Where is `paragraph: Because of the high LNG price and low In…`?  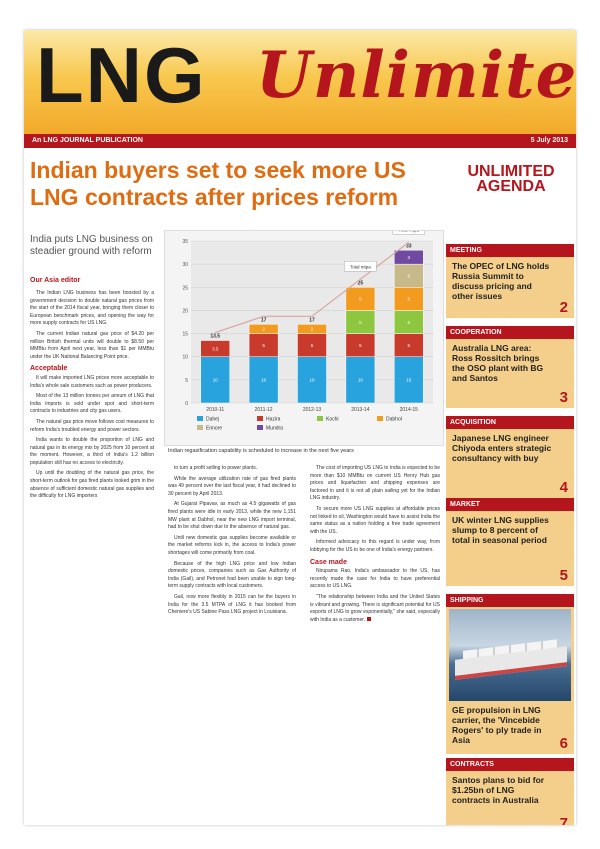
paragraph: Because of the high LNG price and low In… is located at coordinates (232, 575).